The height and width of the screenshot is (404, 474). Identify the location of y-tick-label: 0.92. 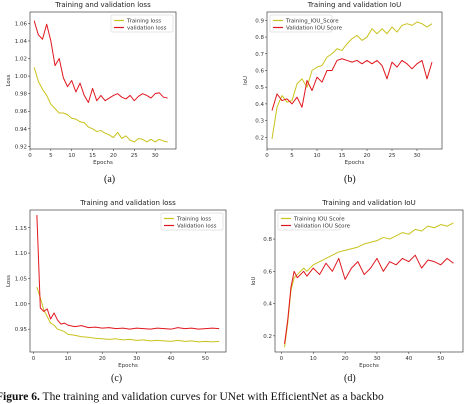
(21, 147).